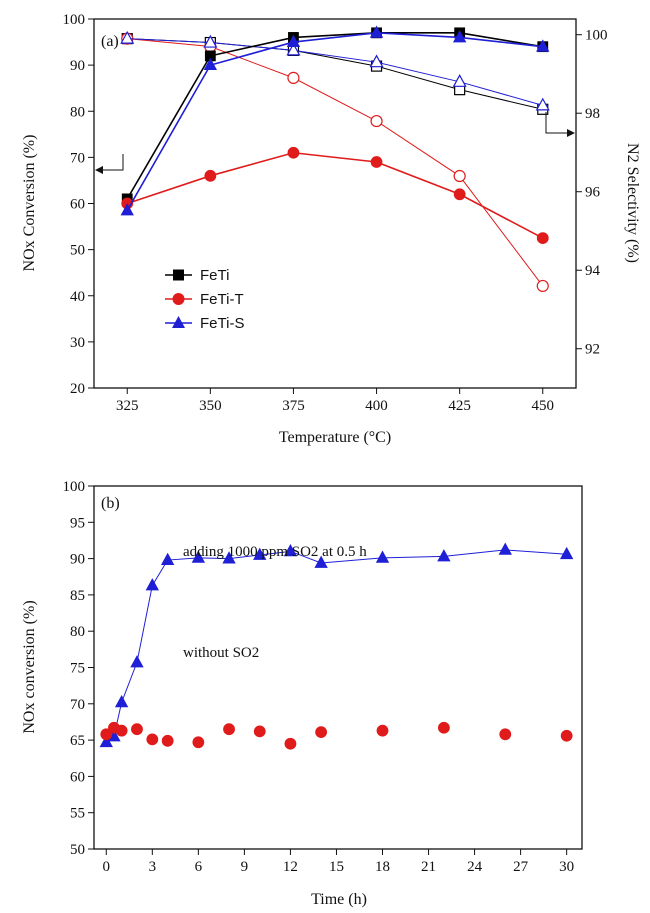 This screenshot has width=650, height=913. Describe the element at coordinates (222, 323) in the screenshot. I see `legend-label-feti-s: FeTi-S` at that location.